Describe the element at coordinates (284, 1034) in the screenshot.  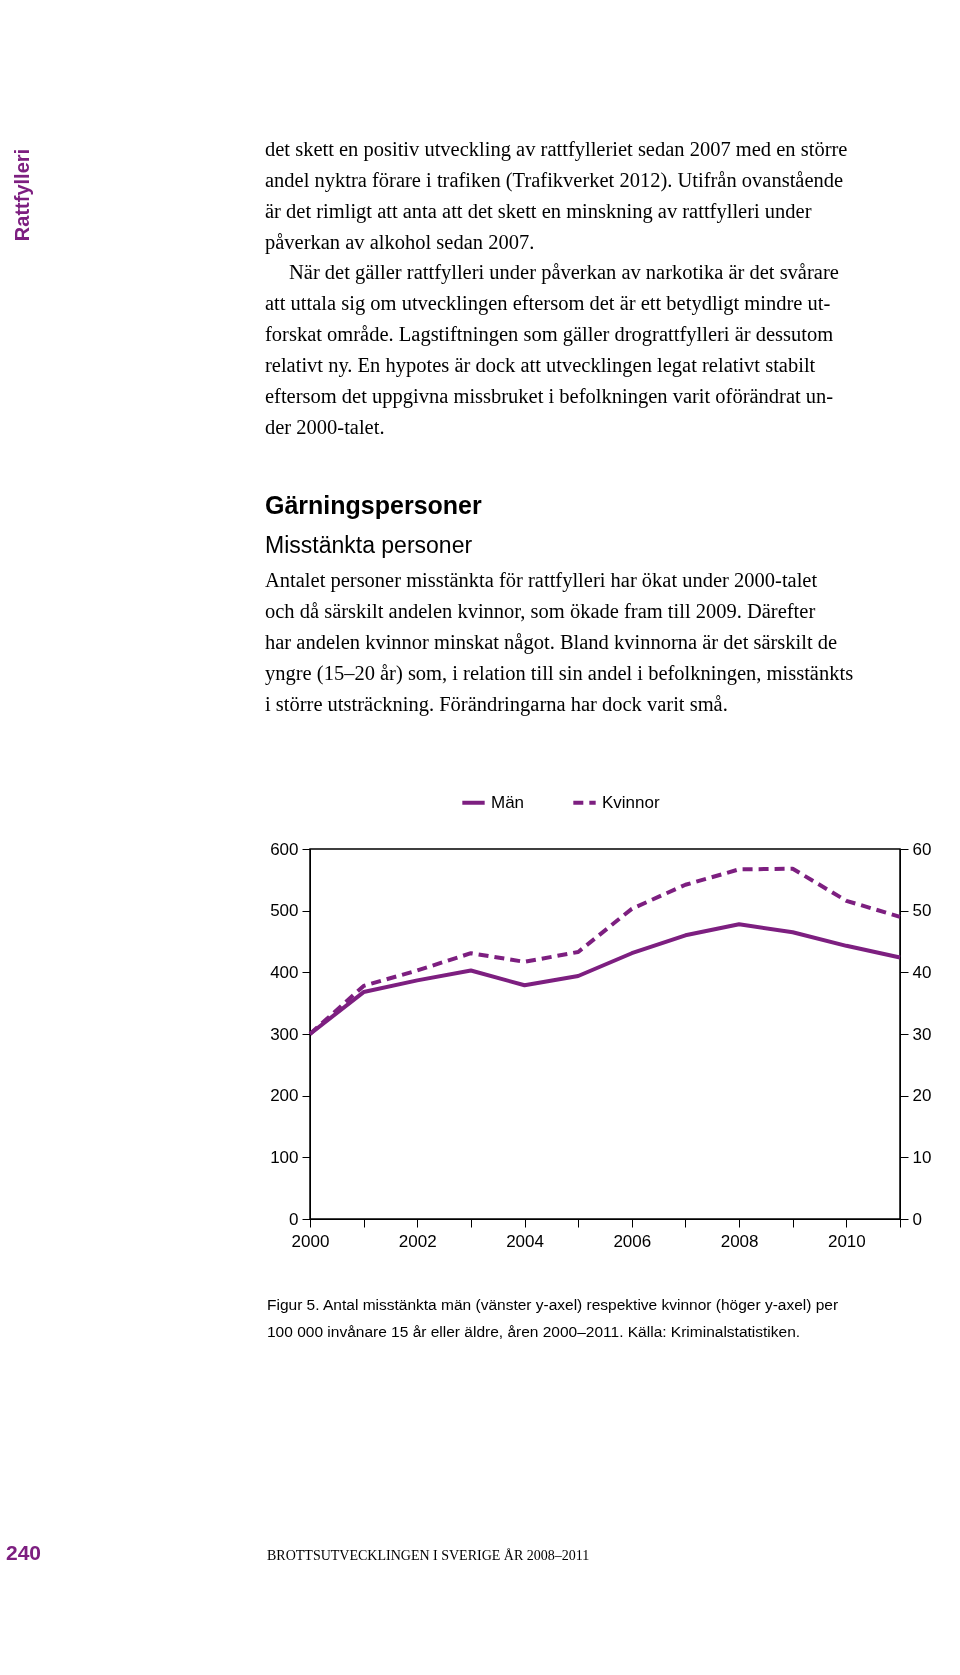
I see `y-tick-label: 300` at that location.